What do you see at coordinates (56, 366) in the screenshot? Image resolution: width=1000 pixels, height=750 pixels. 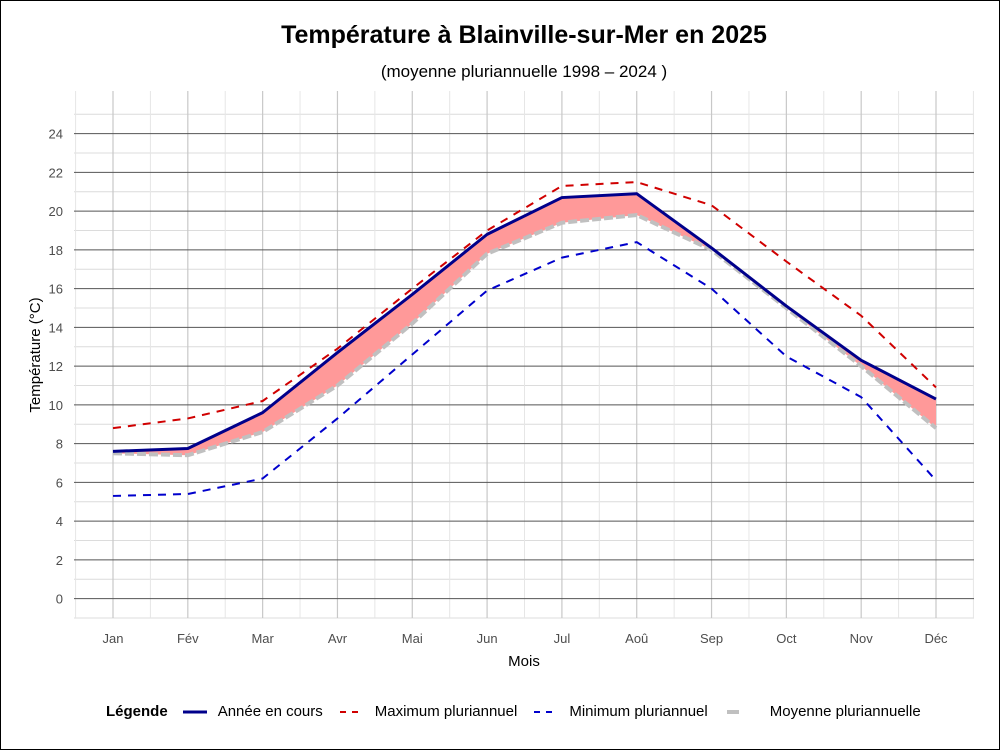 I see `y-tick-label: 12` at bounding box center [56, 366].